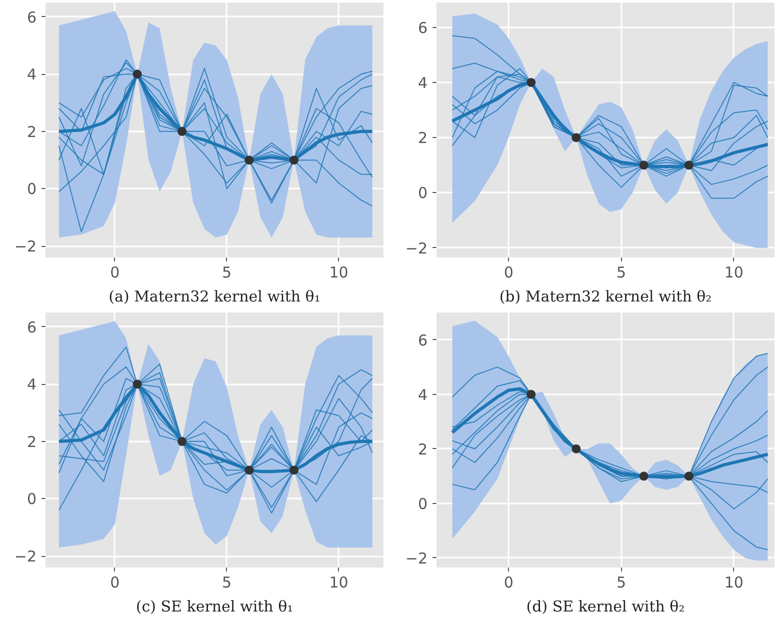 This screenshot has width=783, height=620. I want to click on text: (b) Matern32 kernel with θ₂, so click(605, 297).